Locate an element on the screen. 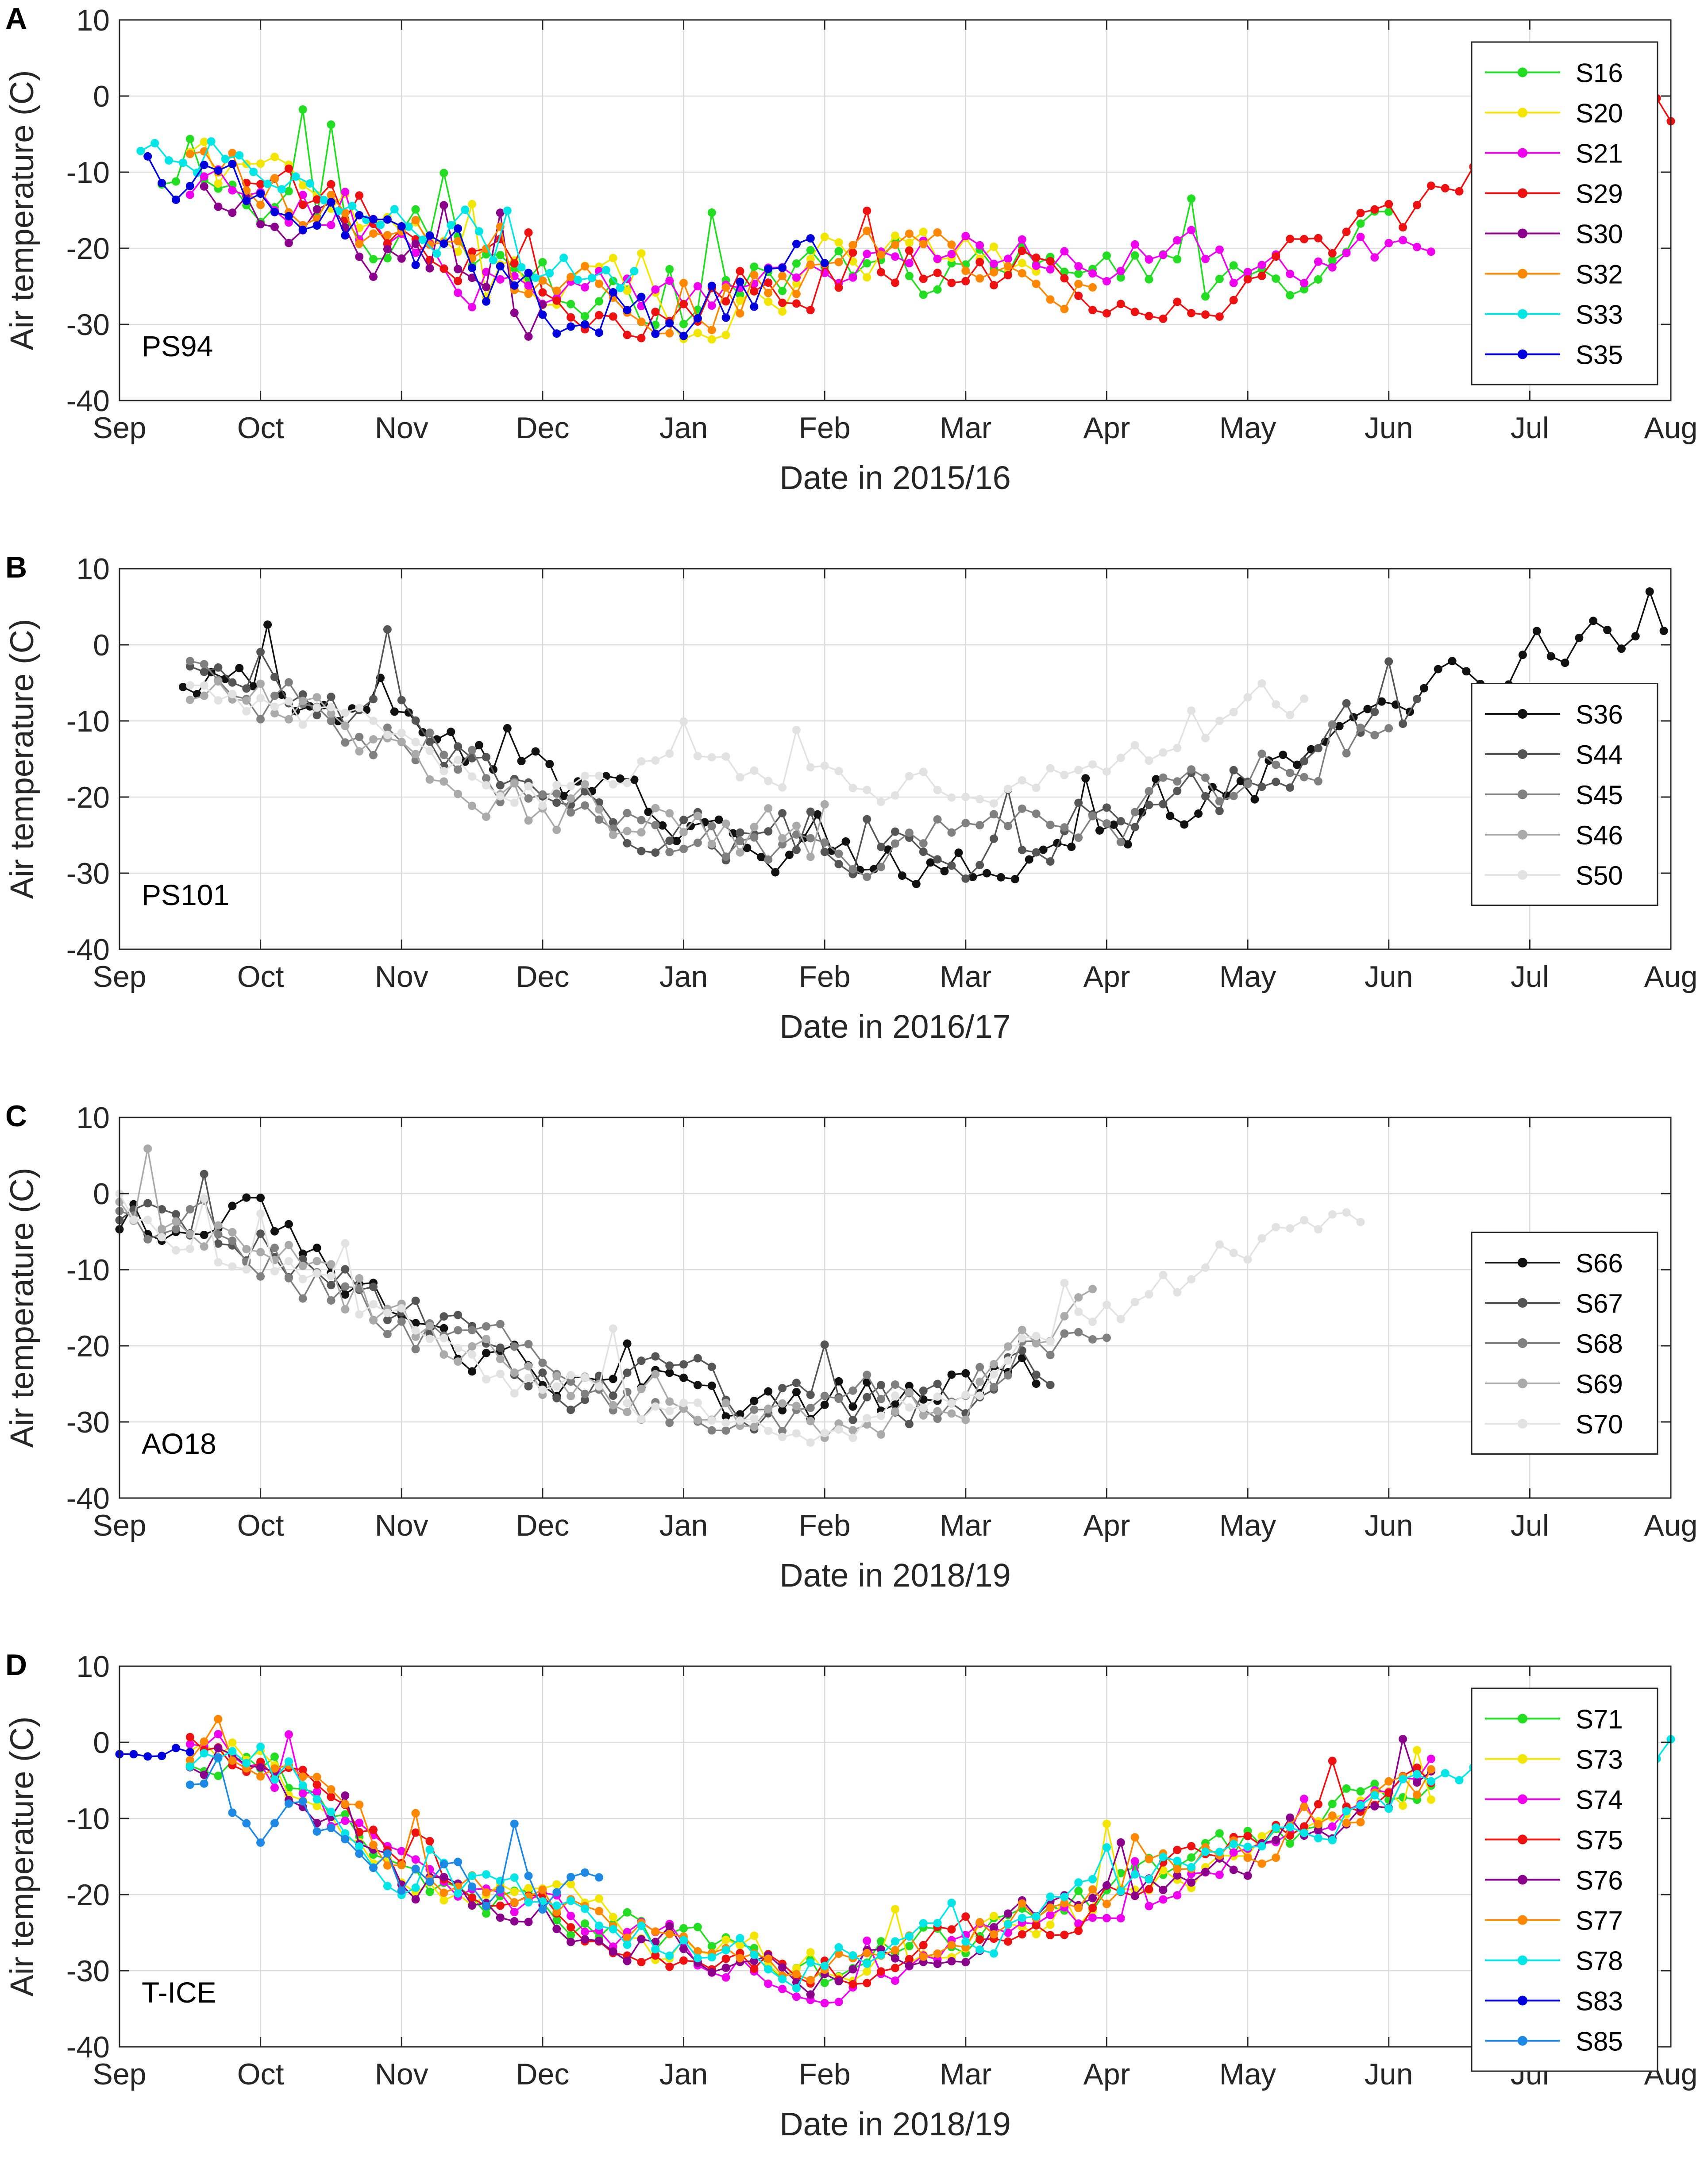  x-tick-label: Apr is located at coordinates (1107, 1525).